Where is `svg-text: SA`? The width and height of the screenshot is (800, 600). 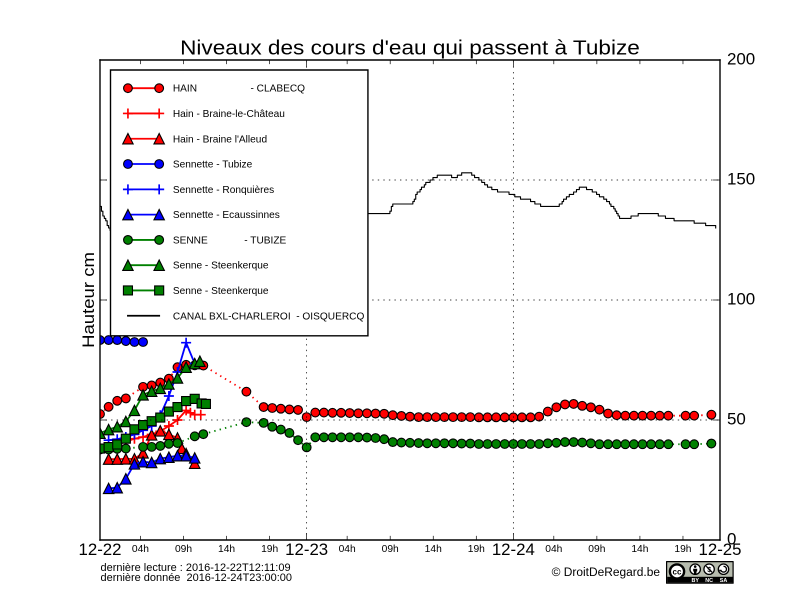 svg-text: SA is located at coordinates (724, 581).